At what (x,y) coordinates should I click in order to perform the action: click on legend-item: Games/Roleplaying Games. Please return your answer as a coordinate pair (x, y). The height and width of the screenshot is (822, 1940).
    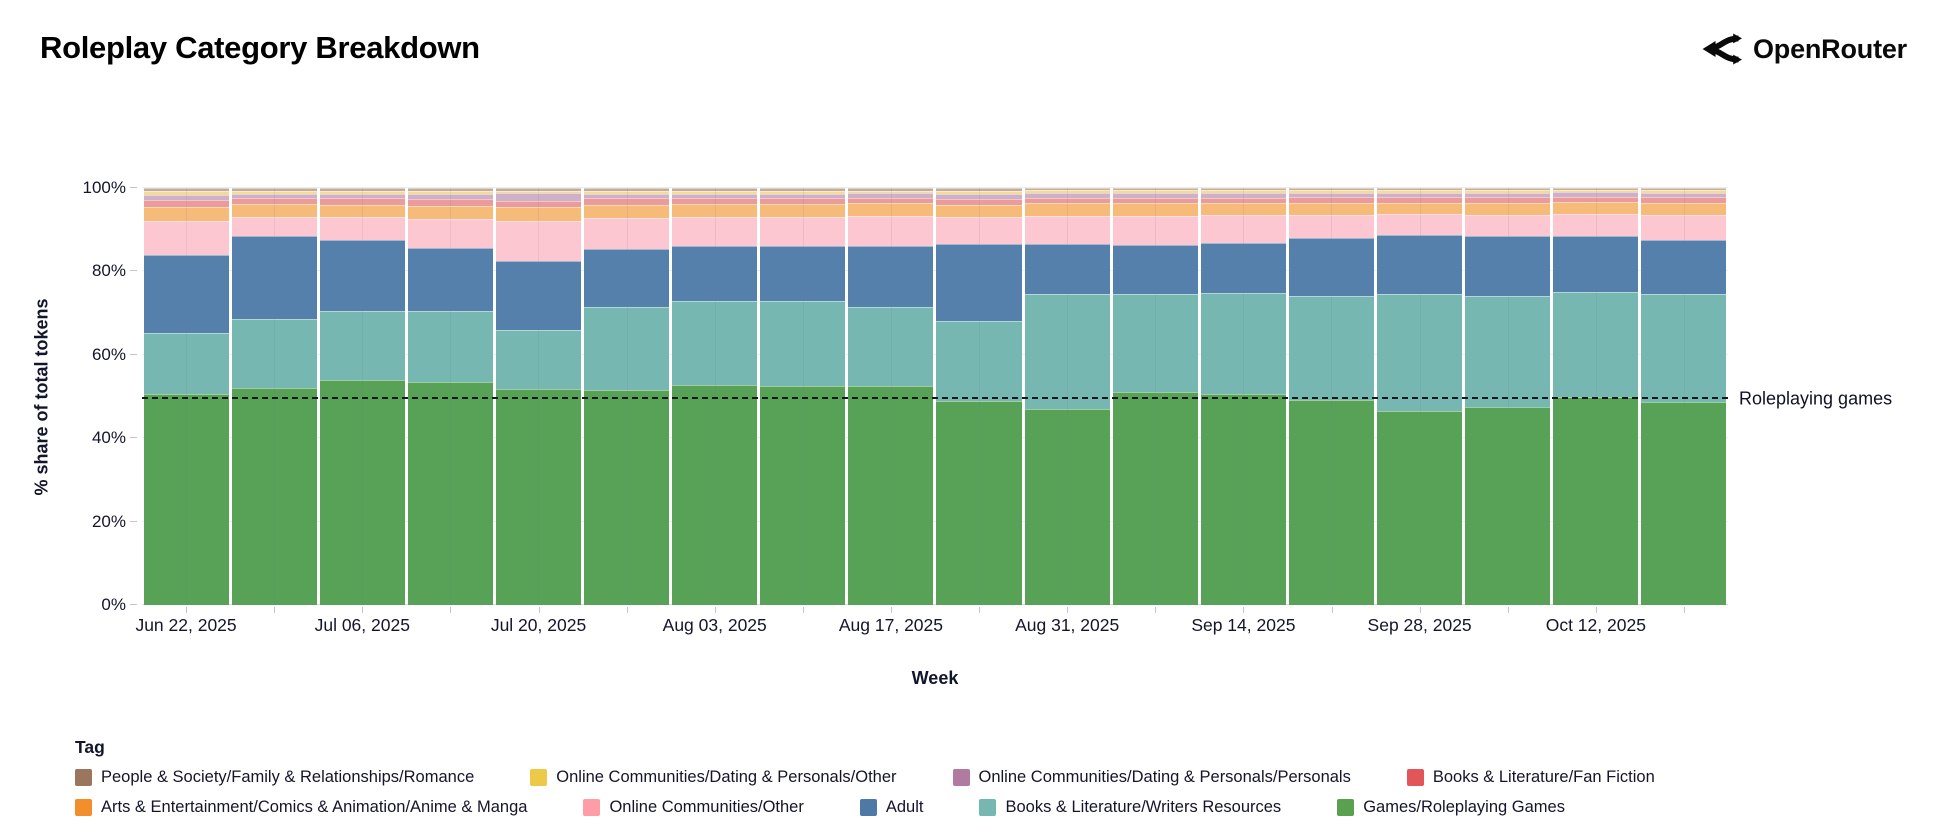
    Looking at the image, I should click on (1451, 807).